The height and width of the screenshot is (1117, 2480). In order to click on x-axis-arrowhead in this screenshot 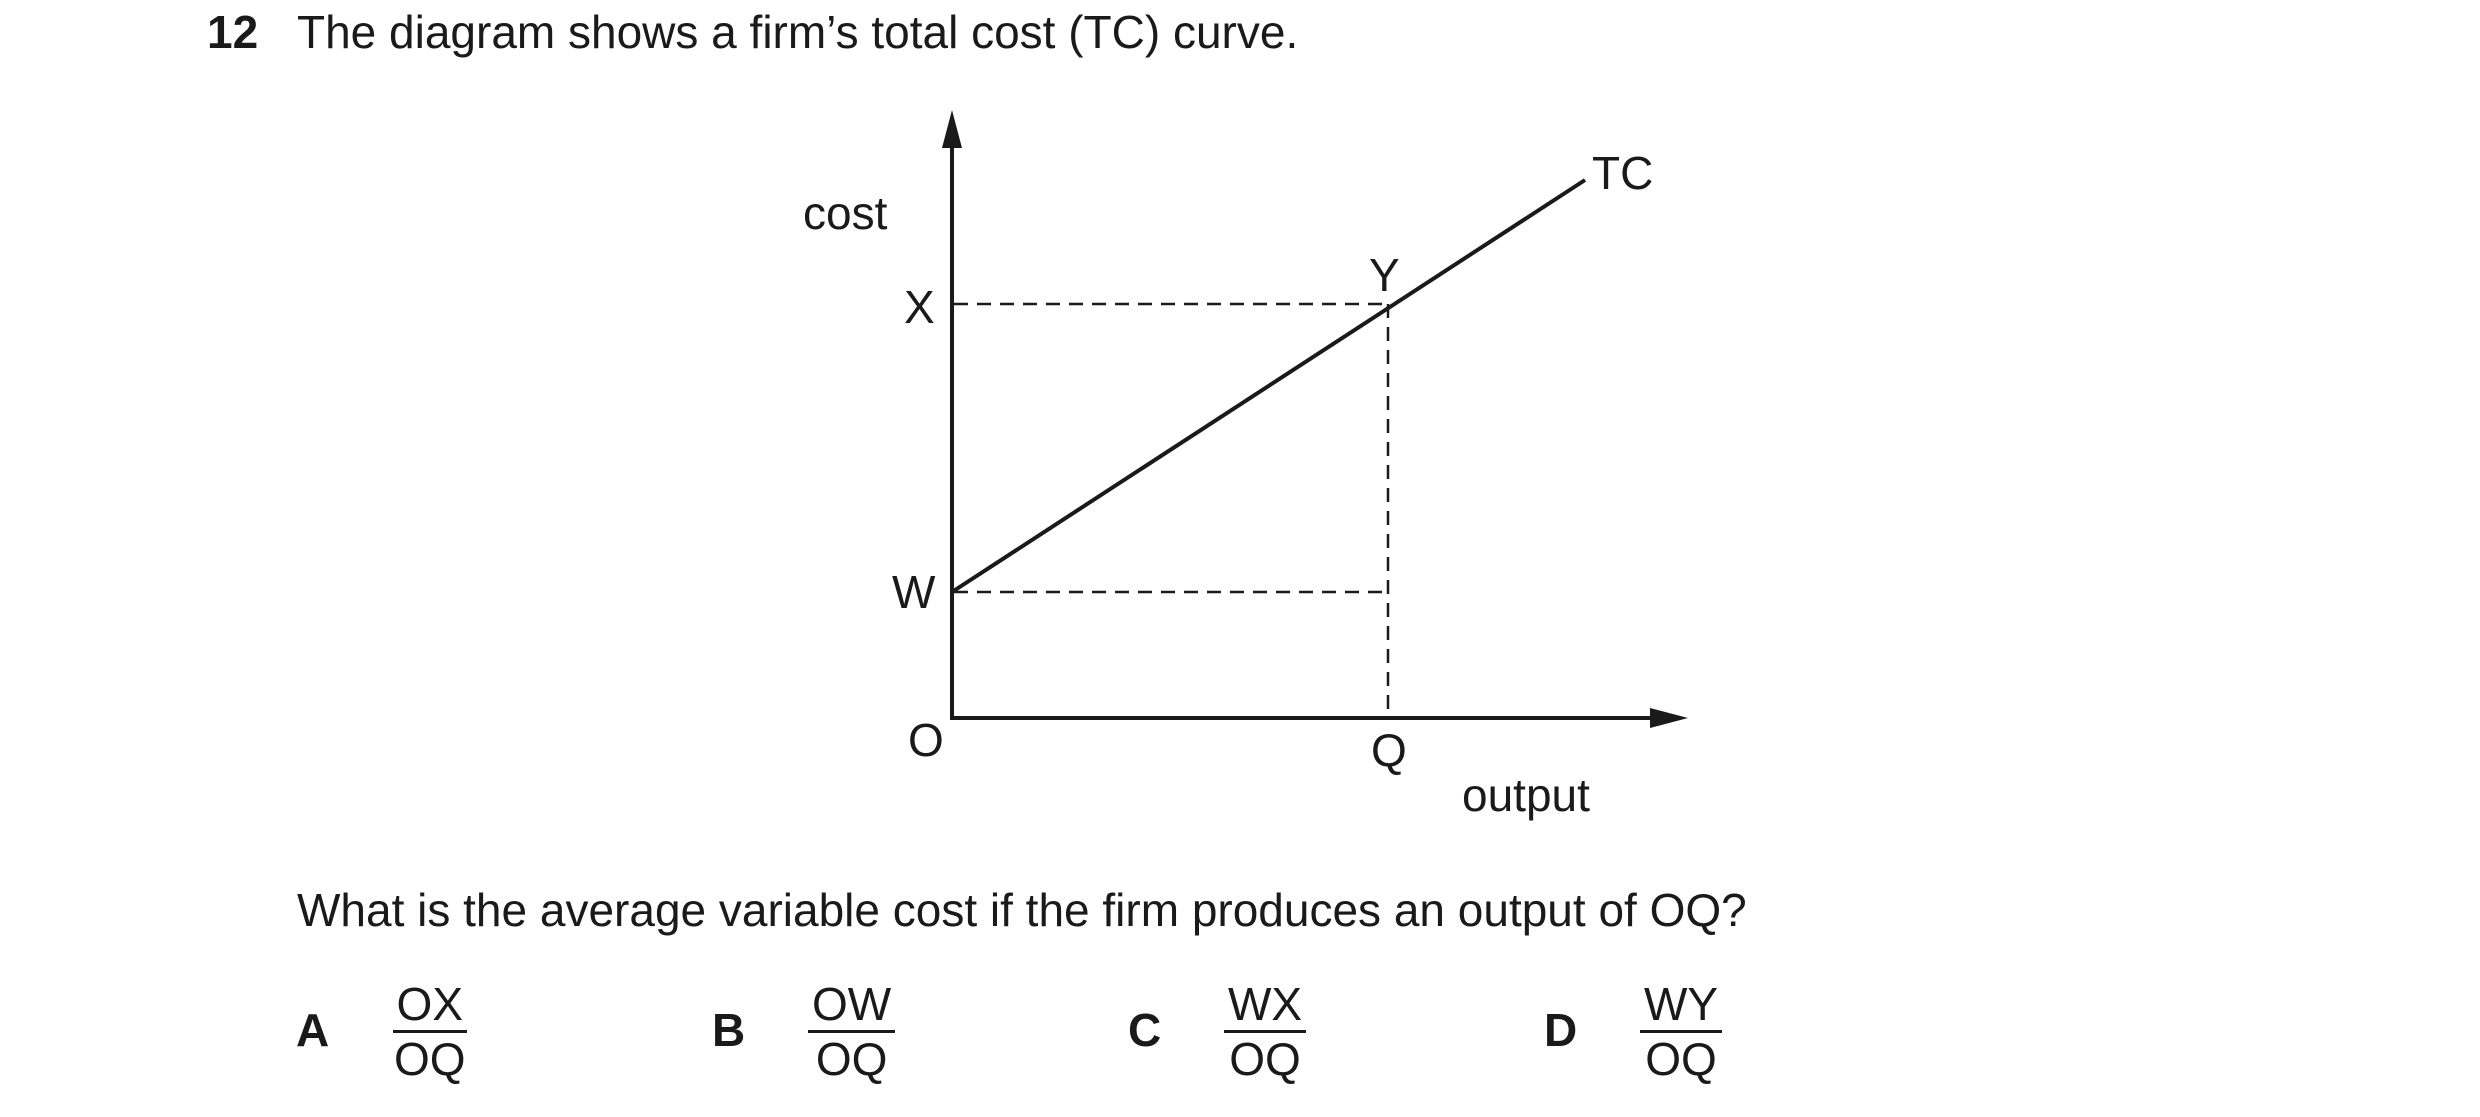, I will do `click(1669, 718)`.